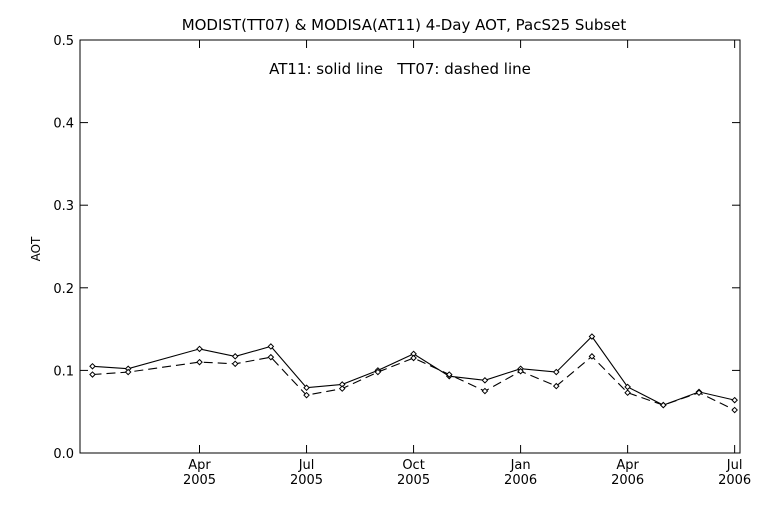  What do you see at coordinates (36, 248) in the screenshot?
I see `y-axis-label: AOT` at bounding box center [36, 248].